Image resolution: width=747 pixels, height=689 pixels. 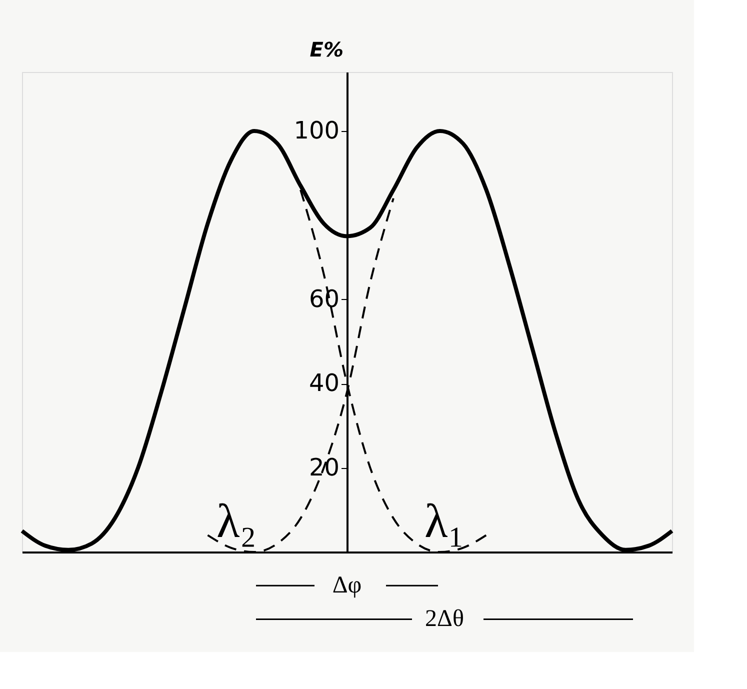 I want to click on y-tick-label: 60, so click(x=324, y=298).